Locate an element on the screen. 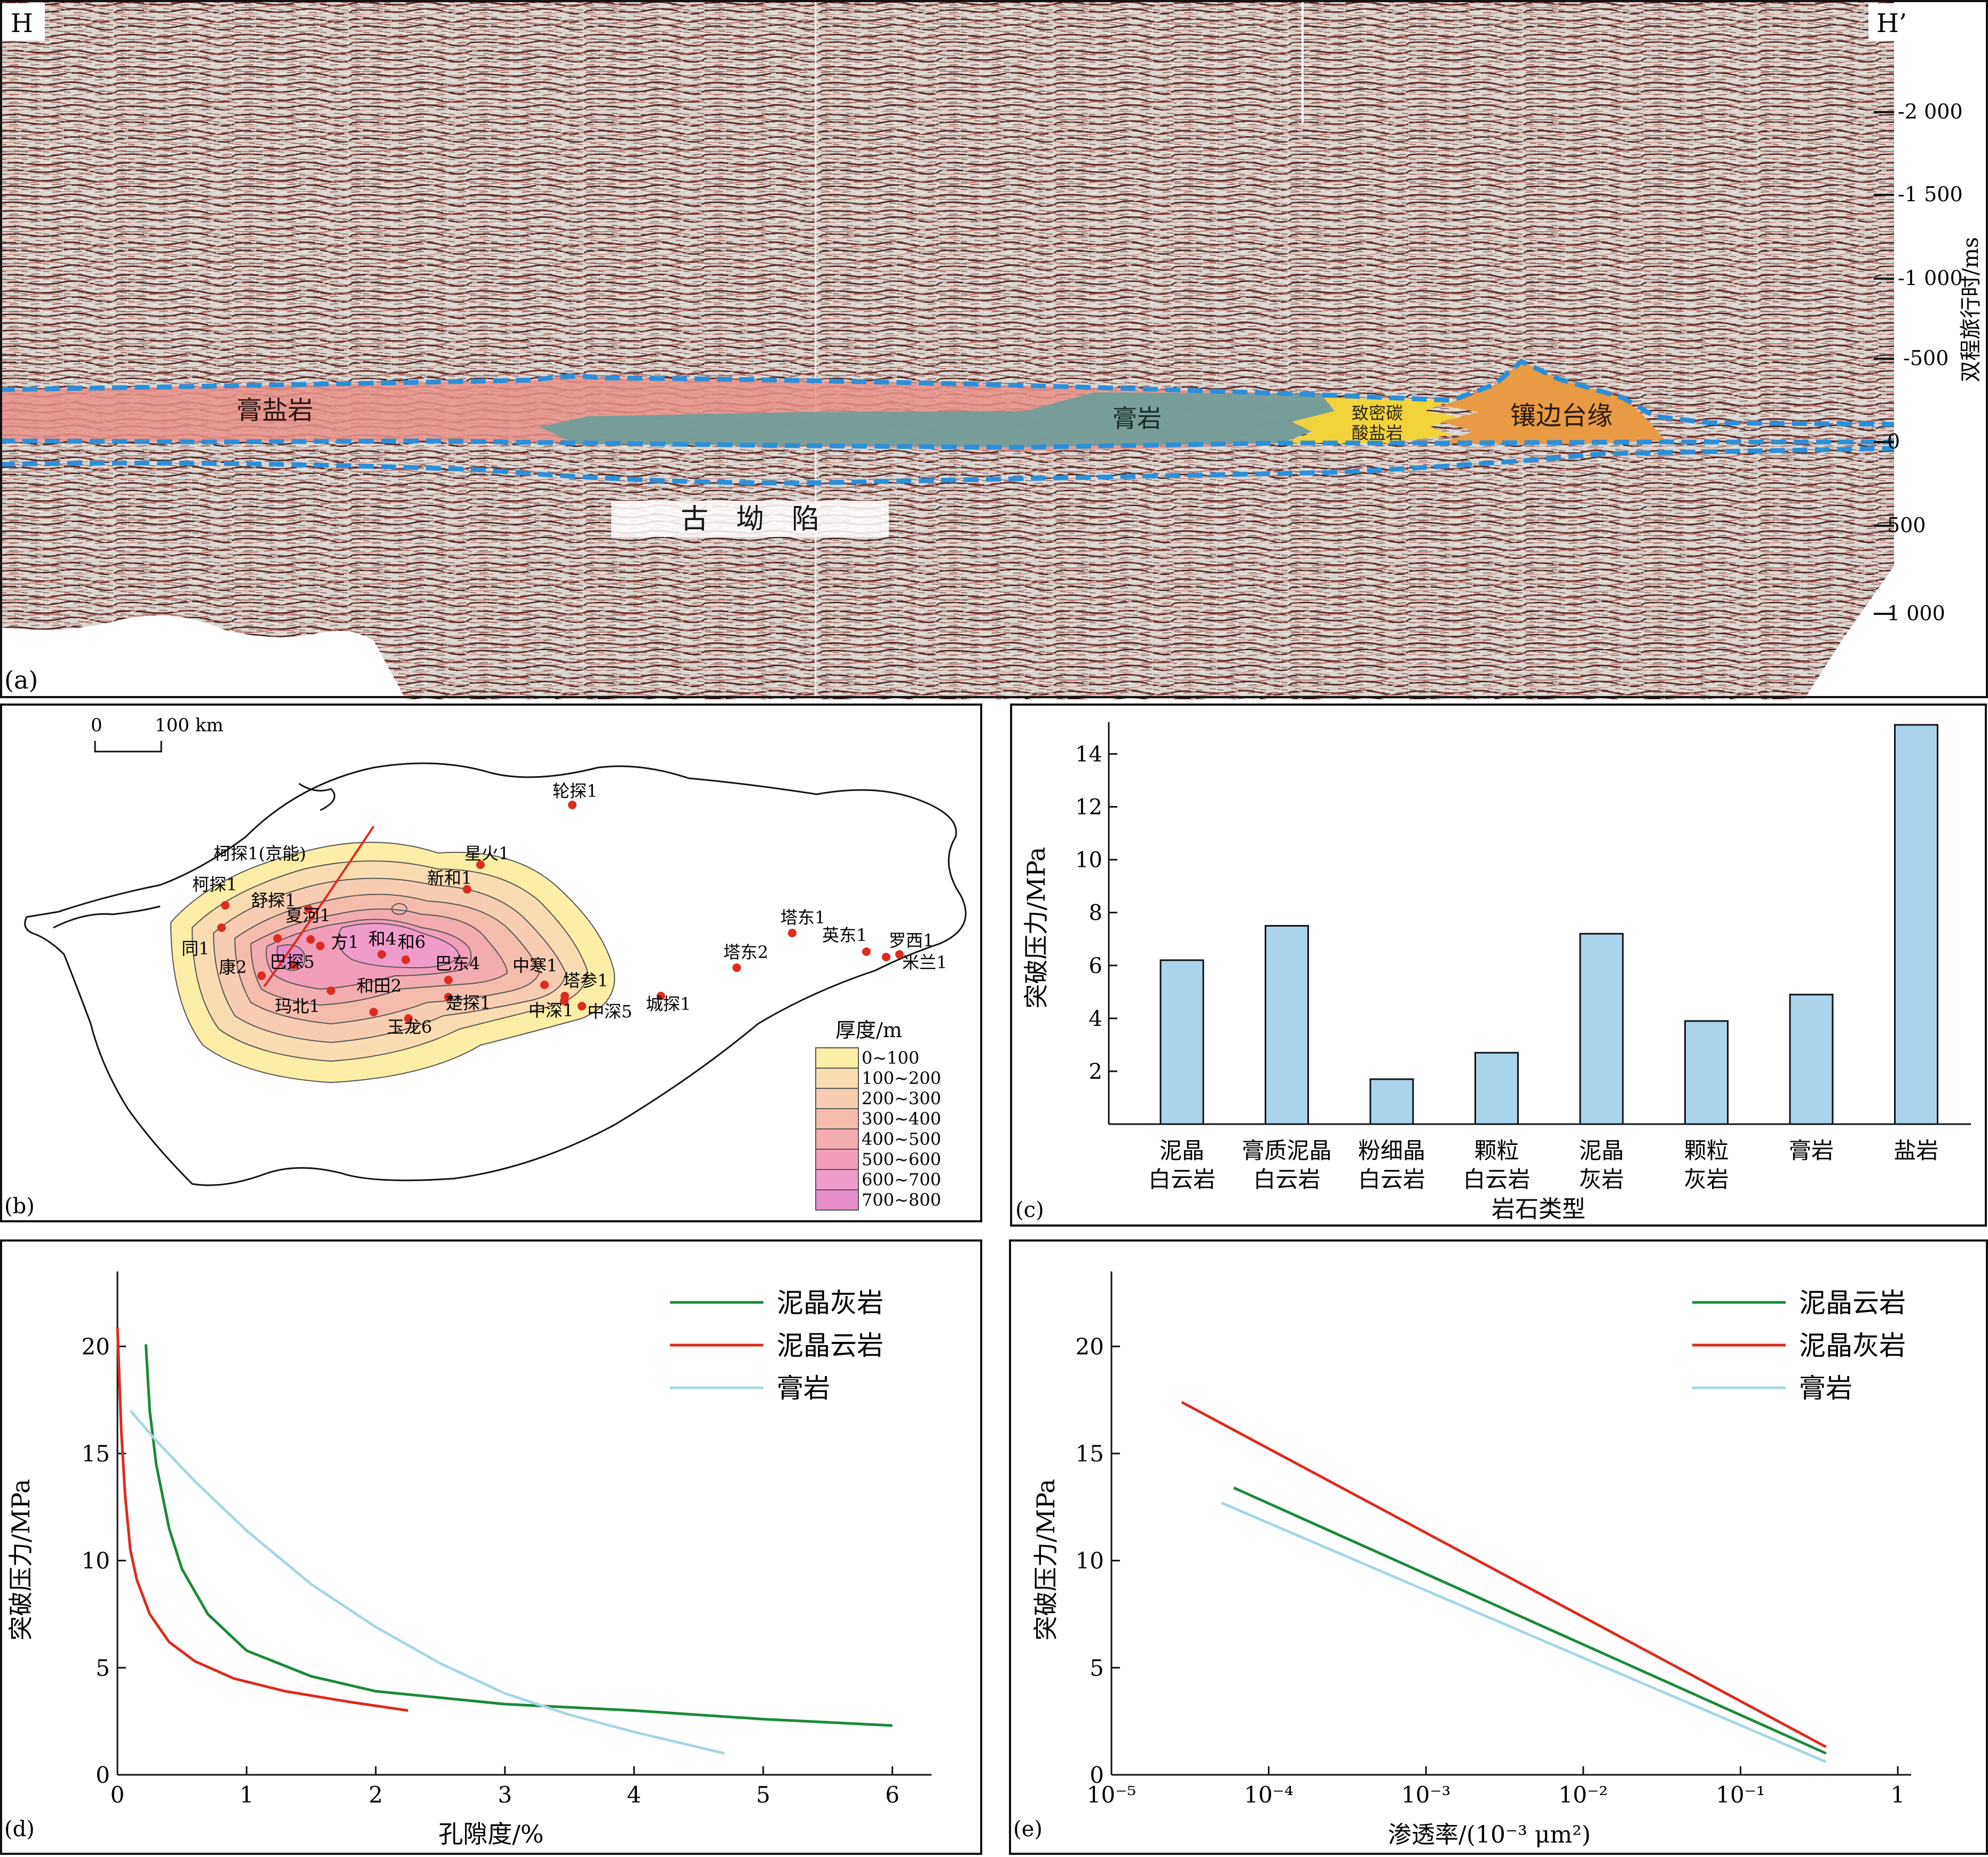 The image size is (1988, 1857). legend-label: 700~800 is located at coordinates (902, 1200).